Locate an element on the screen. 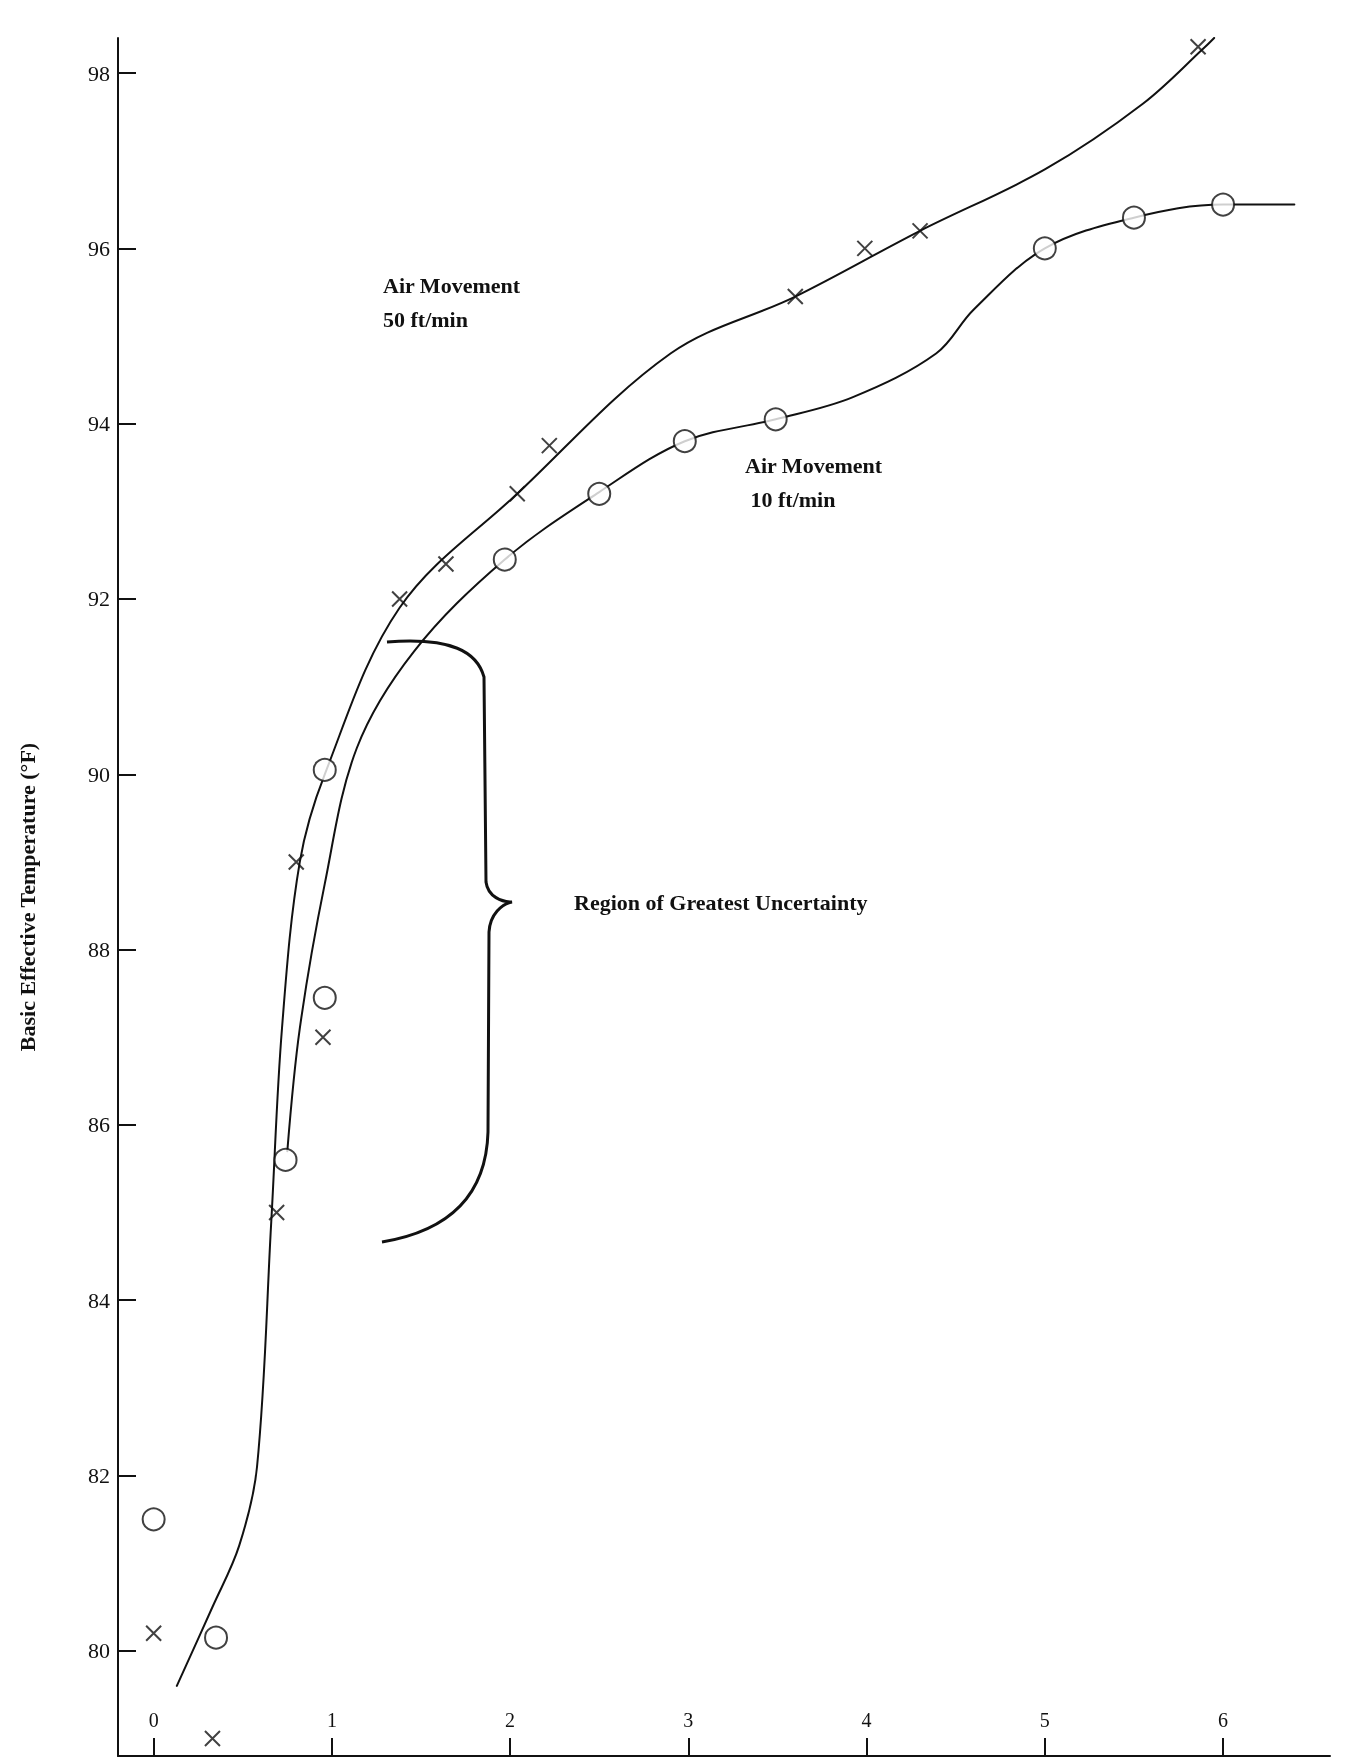 The image size is (1345, 1760). annotation: Region of Greatest Uncertainty is located at coordinates (721, 902).